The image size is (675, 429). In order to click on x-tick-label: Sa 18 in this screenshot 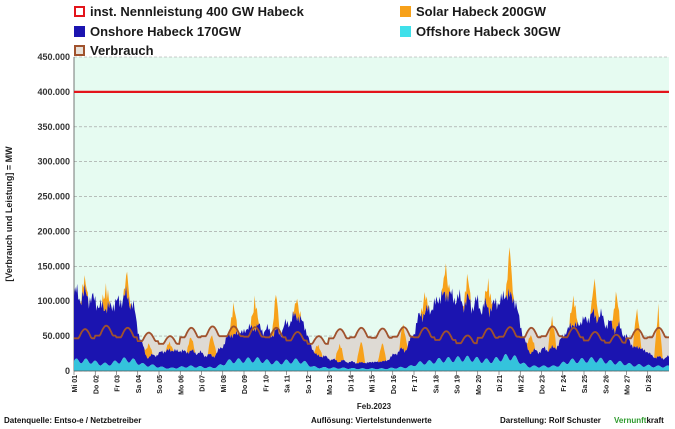, I will do `click(436, 384)`.